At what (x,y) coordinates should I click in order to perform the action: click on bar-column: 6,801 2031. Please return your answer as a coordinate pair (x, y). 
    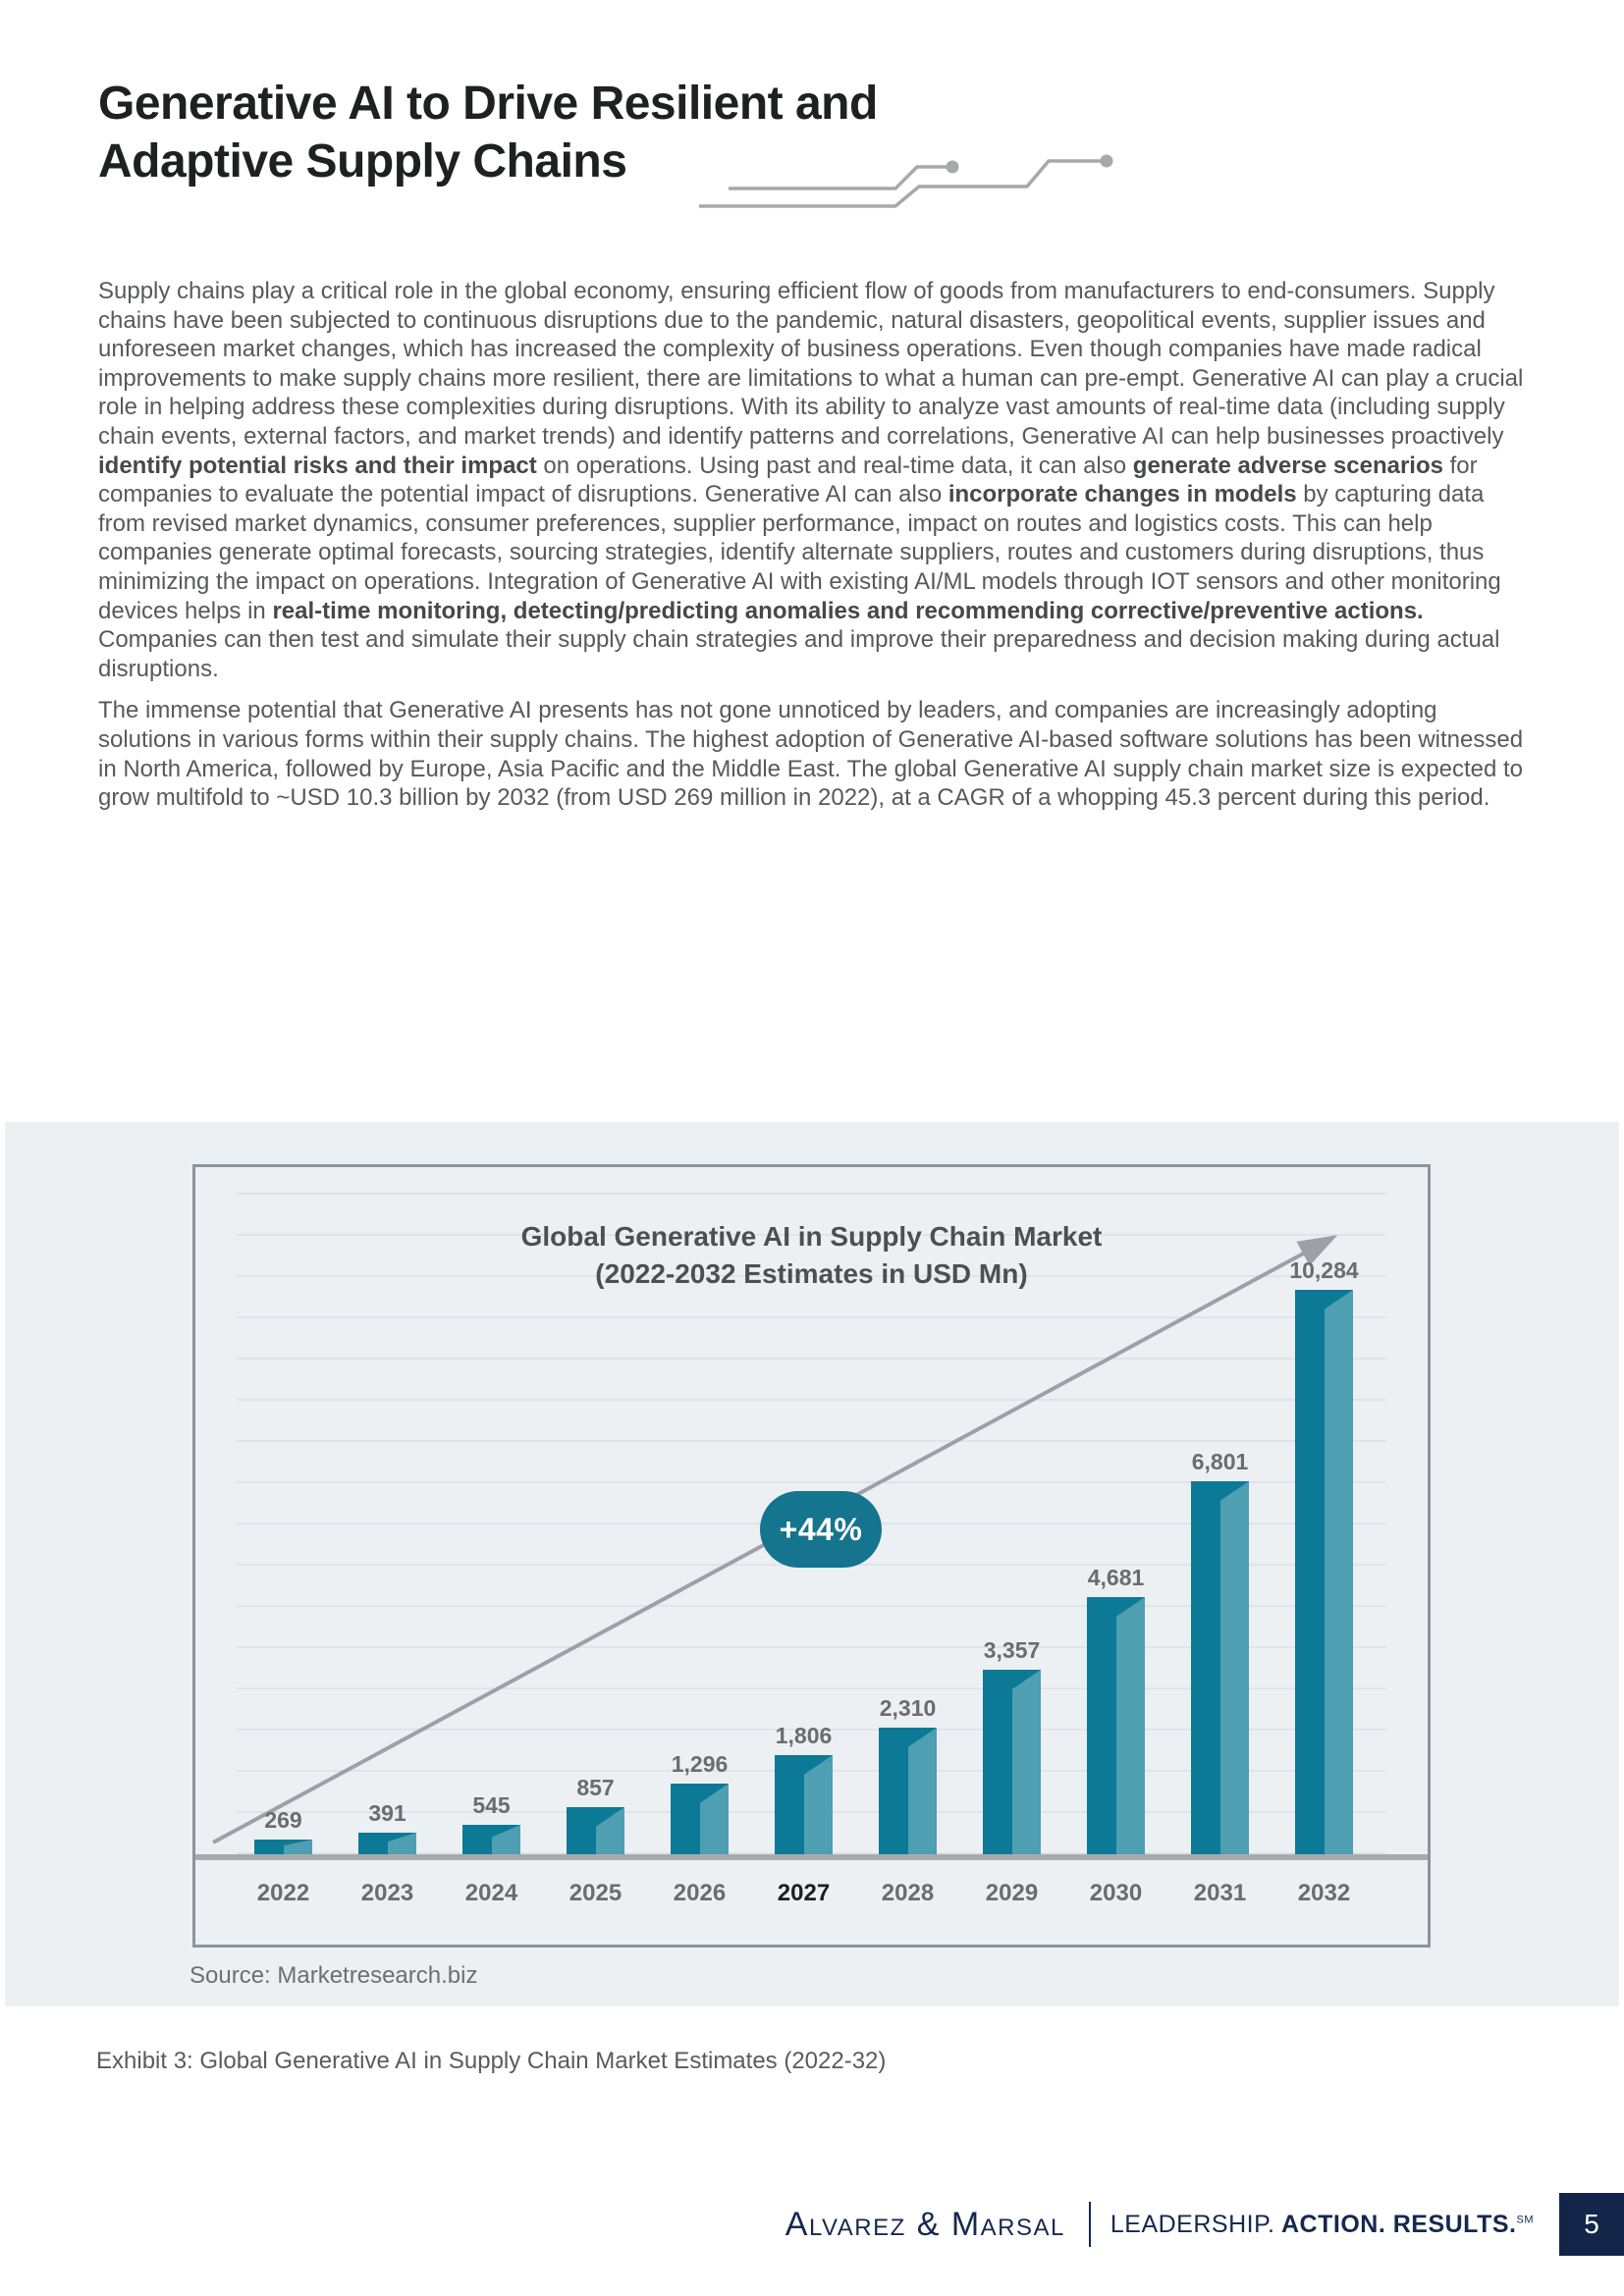
    Looking at the image, I should click on (1220, 1677).